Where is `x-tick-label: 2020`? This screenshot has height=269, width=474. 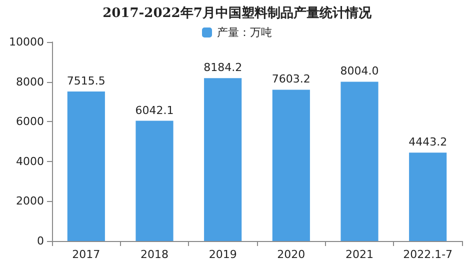 x-tick-label: 2020 is located at coordinates (291, 254).